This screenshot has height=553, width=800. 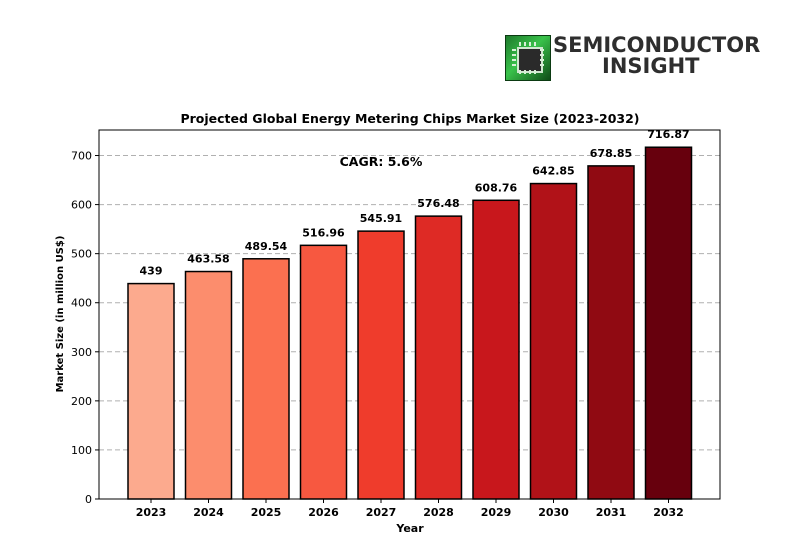 What do you see at coordinates (553, 512) in the screenshot?
I see `x-tick-label: 2030` at bounding box center [553, 512].